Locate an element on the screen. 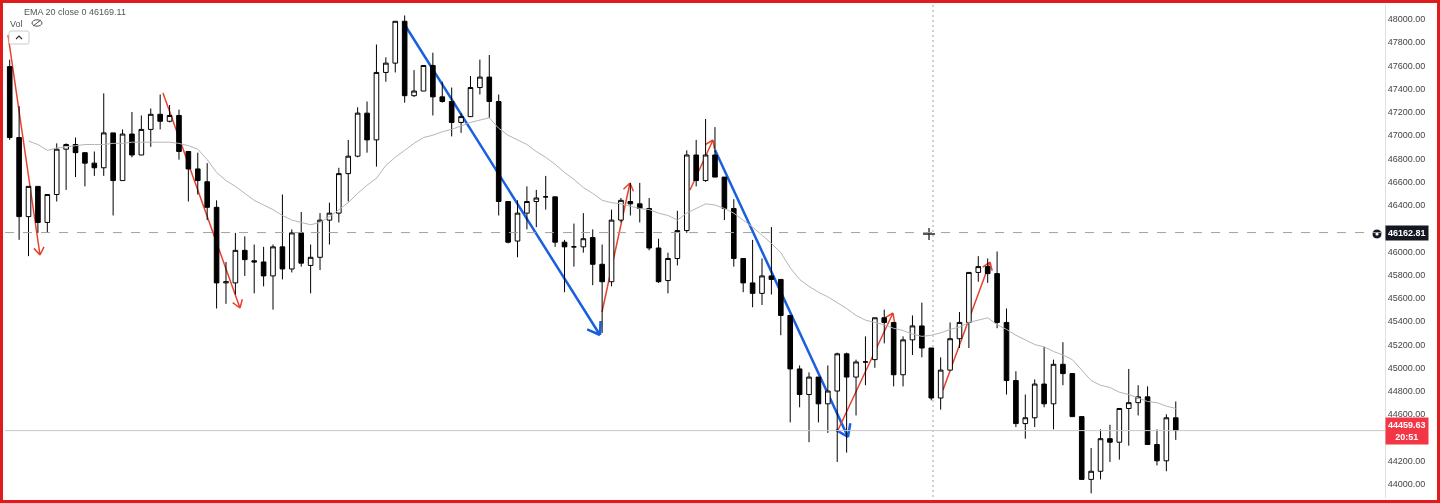 This screenshot has width=1440, height=503. ref-line-label: 44459.63 20:51 is located at coordinates (1407, 431).